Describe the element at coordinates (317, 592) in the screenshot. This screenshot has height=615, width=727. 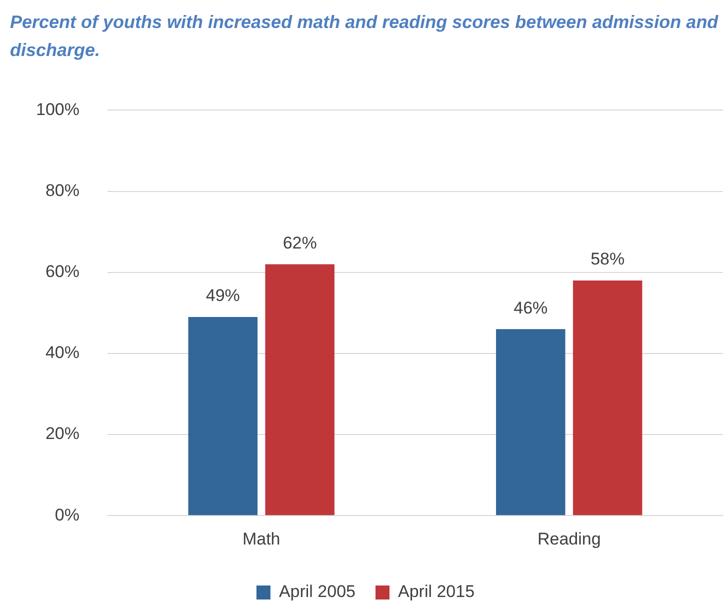
I see `legend-label: April 2005` at that location.